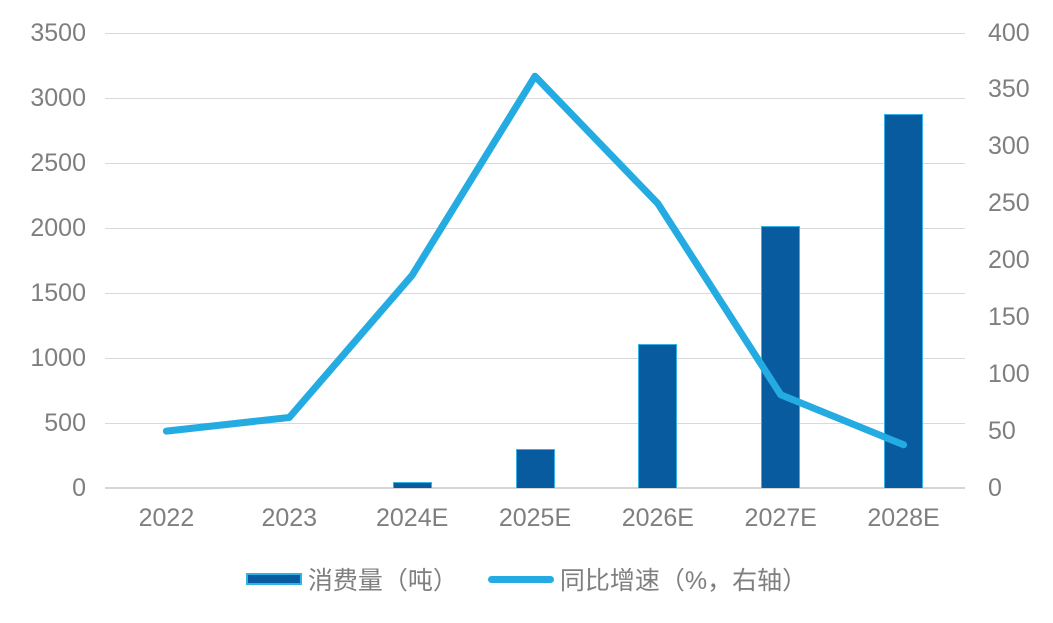 The width and height of the screenshot is (1053, 623). Describe the element at coordinates (780, 518) in the screenshot. I see `x-axis-label-2027E: 2027E` at that location.